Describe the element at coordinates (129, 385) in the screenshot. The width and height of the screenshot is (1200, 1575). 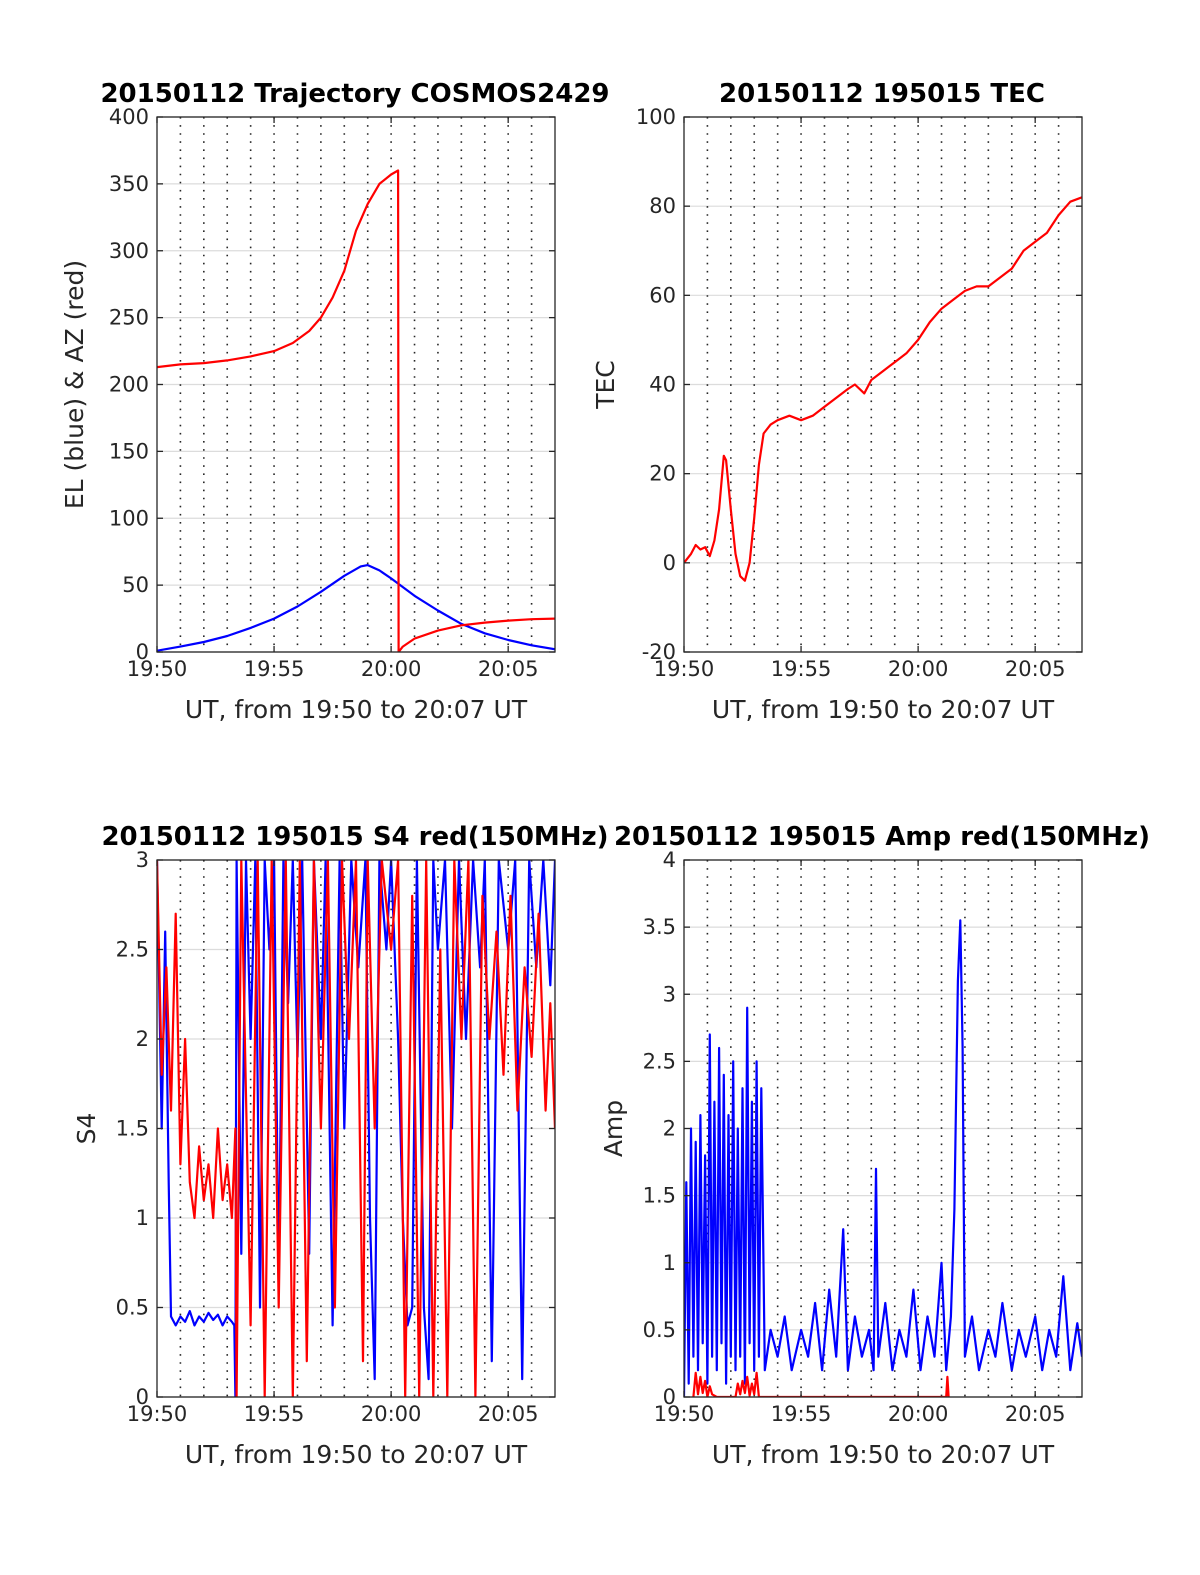
I see `y-tick-label: 200` at that location.